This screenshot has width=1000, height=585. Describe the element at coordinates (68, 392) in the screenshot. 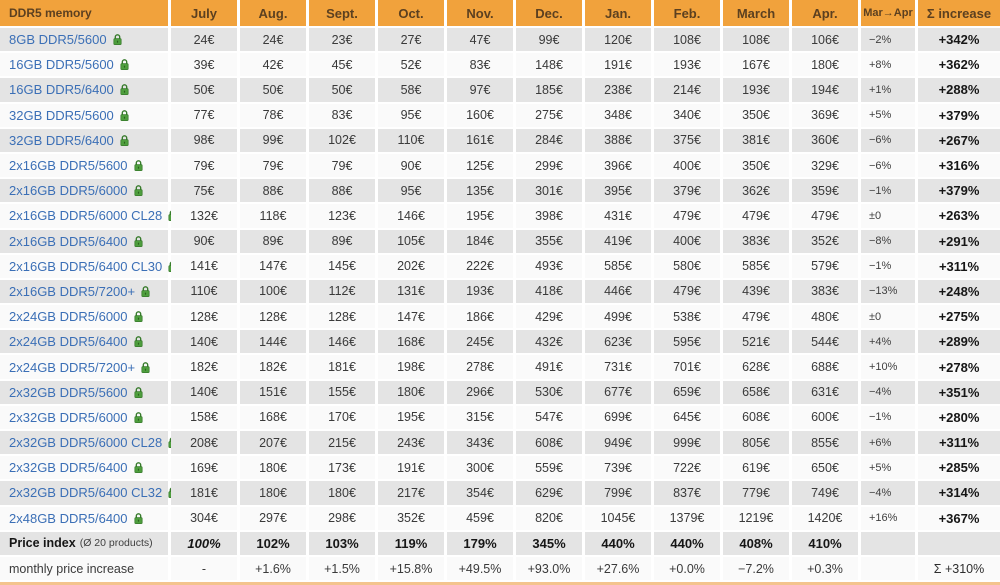

I see `product-link: 2x32GB DDR5/5600` at that location.